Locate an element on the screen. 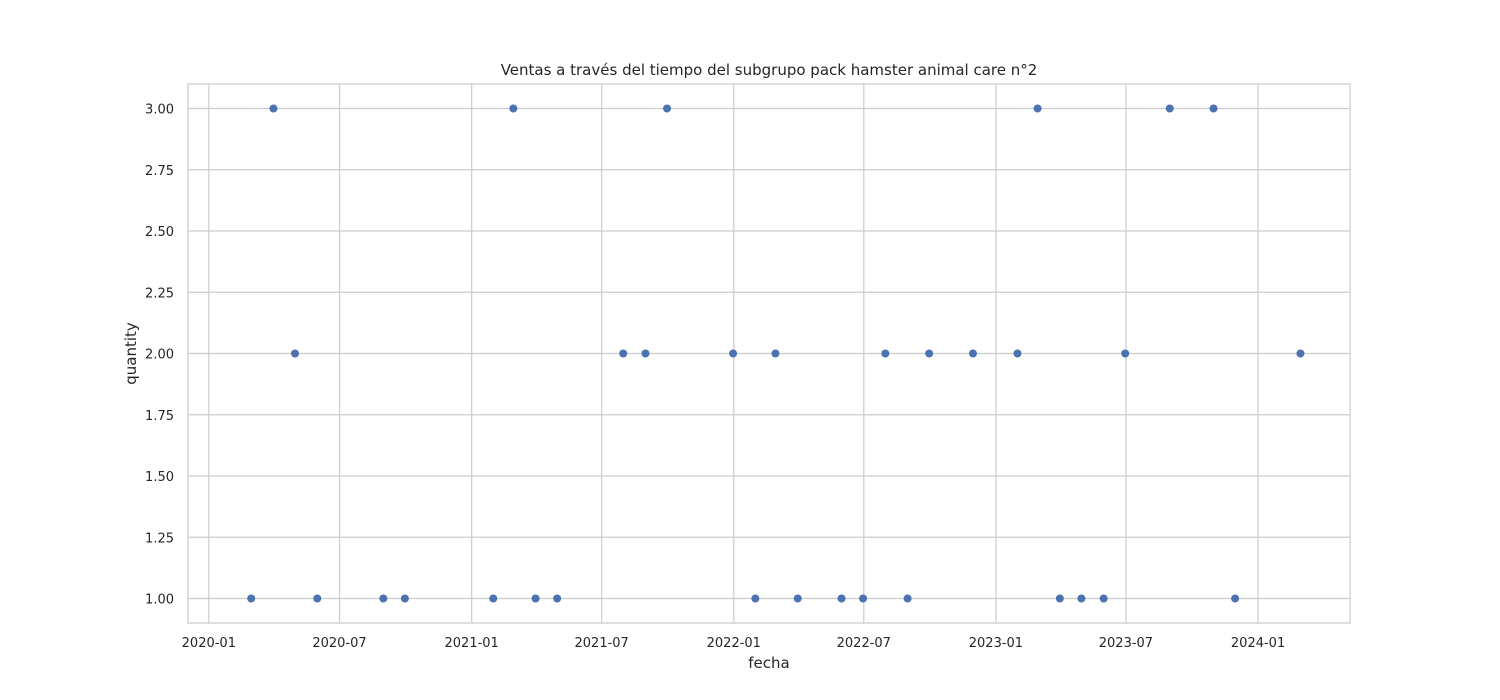 This screenshot has height=700, width=1500. x-tick-label: 2023-01 is located at coordinates (996, 643).